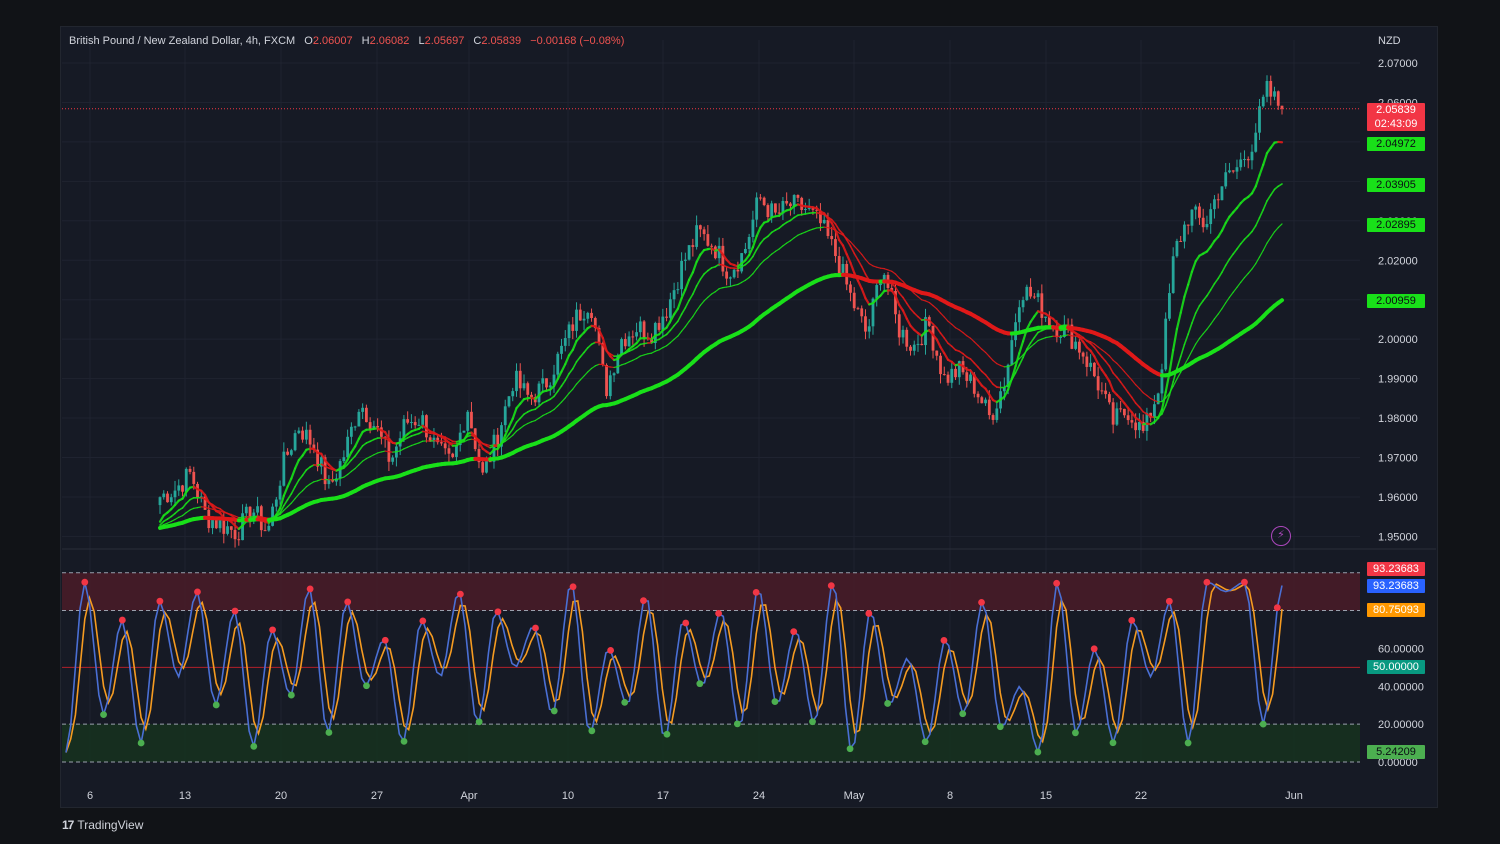 The width and height of the screenshot is (1500, 844). Describe the element at coordinates (1398, 380) in the screenshot. I see `price-tick-label: 1.99000` at that location.